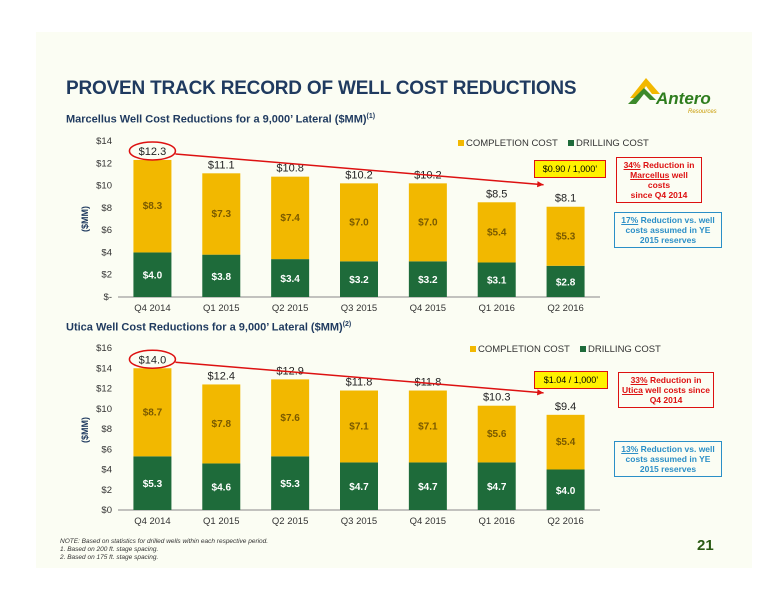  What do you see at coordinates (676, 390) in the screenshot?
I see `callout-line2: well costs since` at bounding box center [676, 390].